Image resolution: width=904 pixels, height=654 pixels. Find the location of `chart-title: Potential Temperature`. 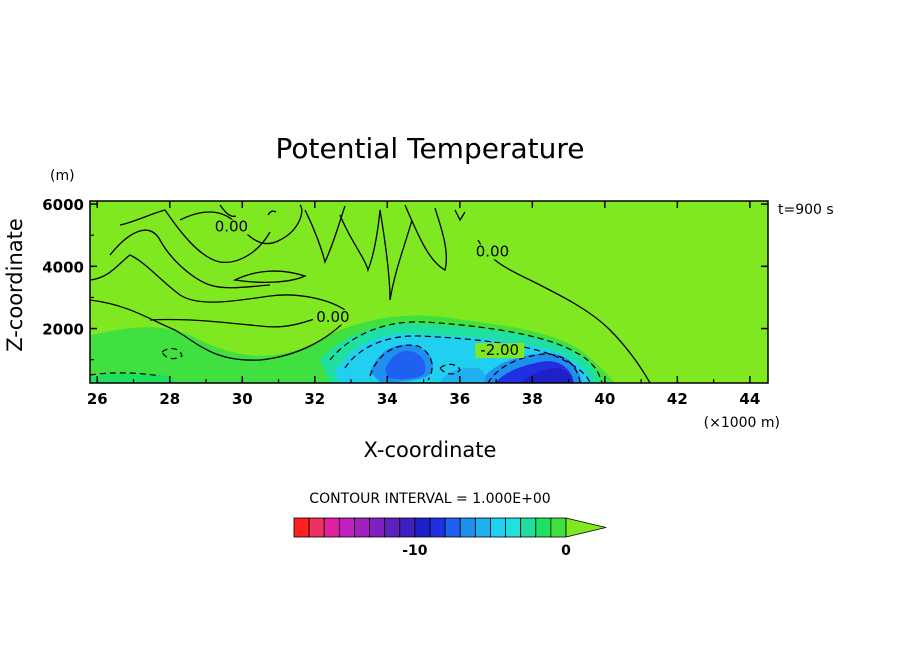

chart-title: Potential Temperature is located at coordinates (430, 148).